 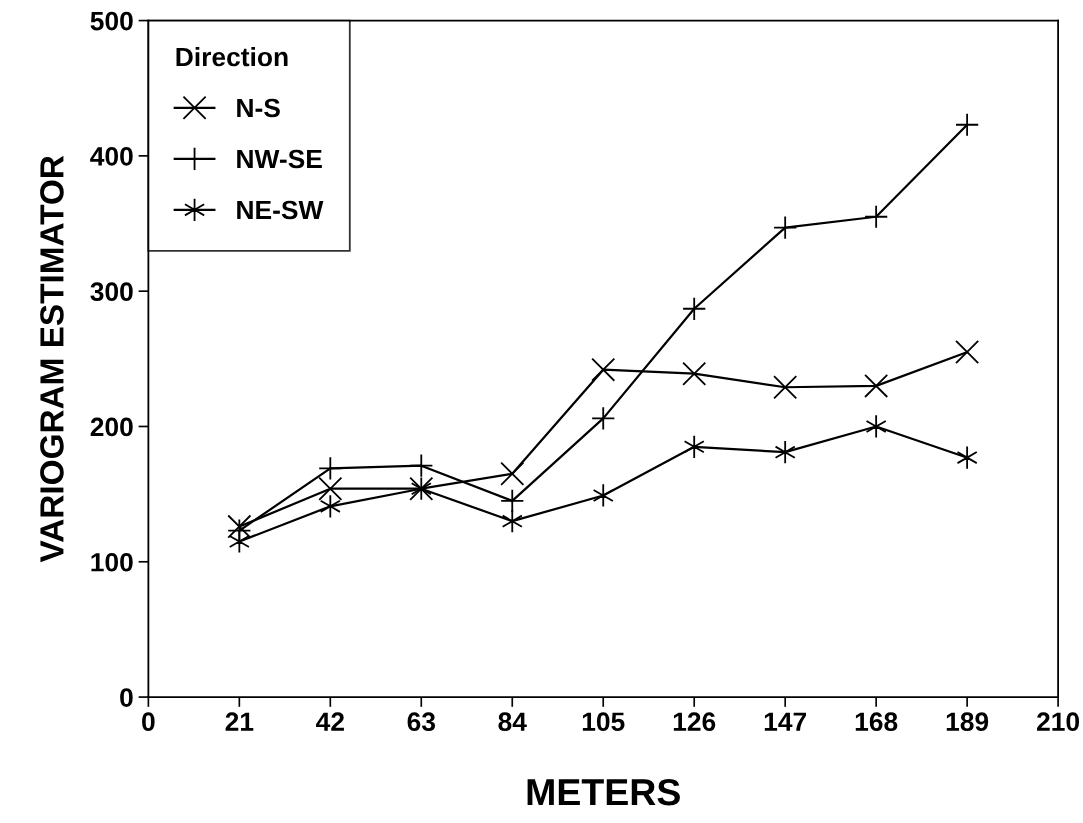 I want to click on y-tick-label: 0, so click(x=126, y=697).